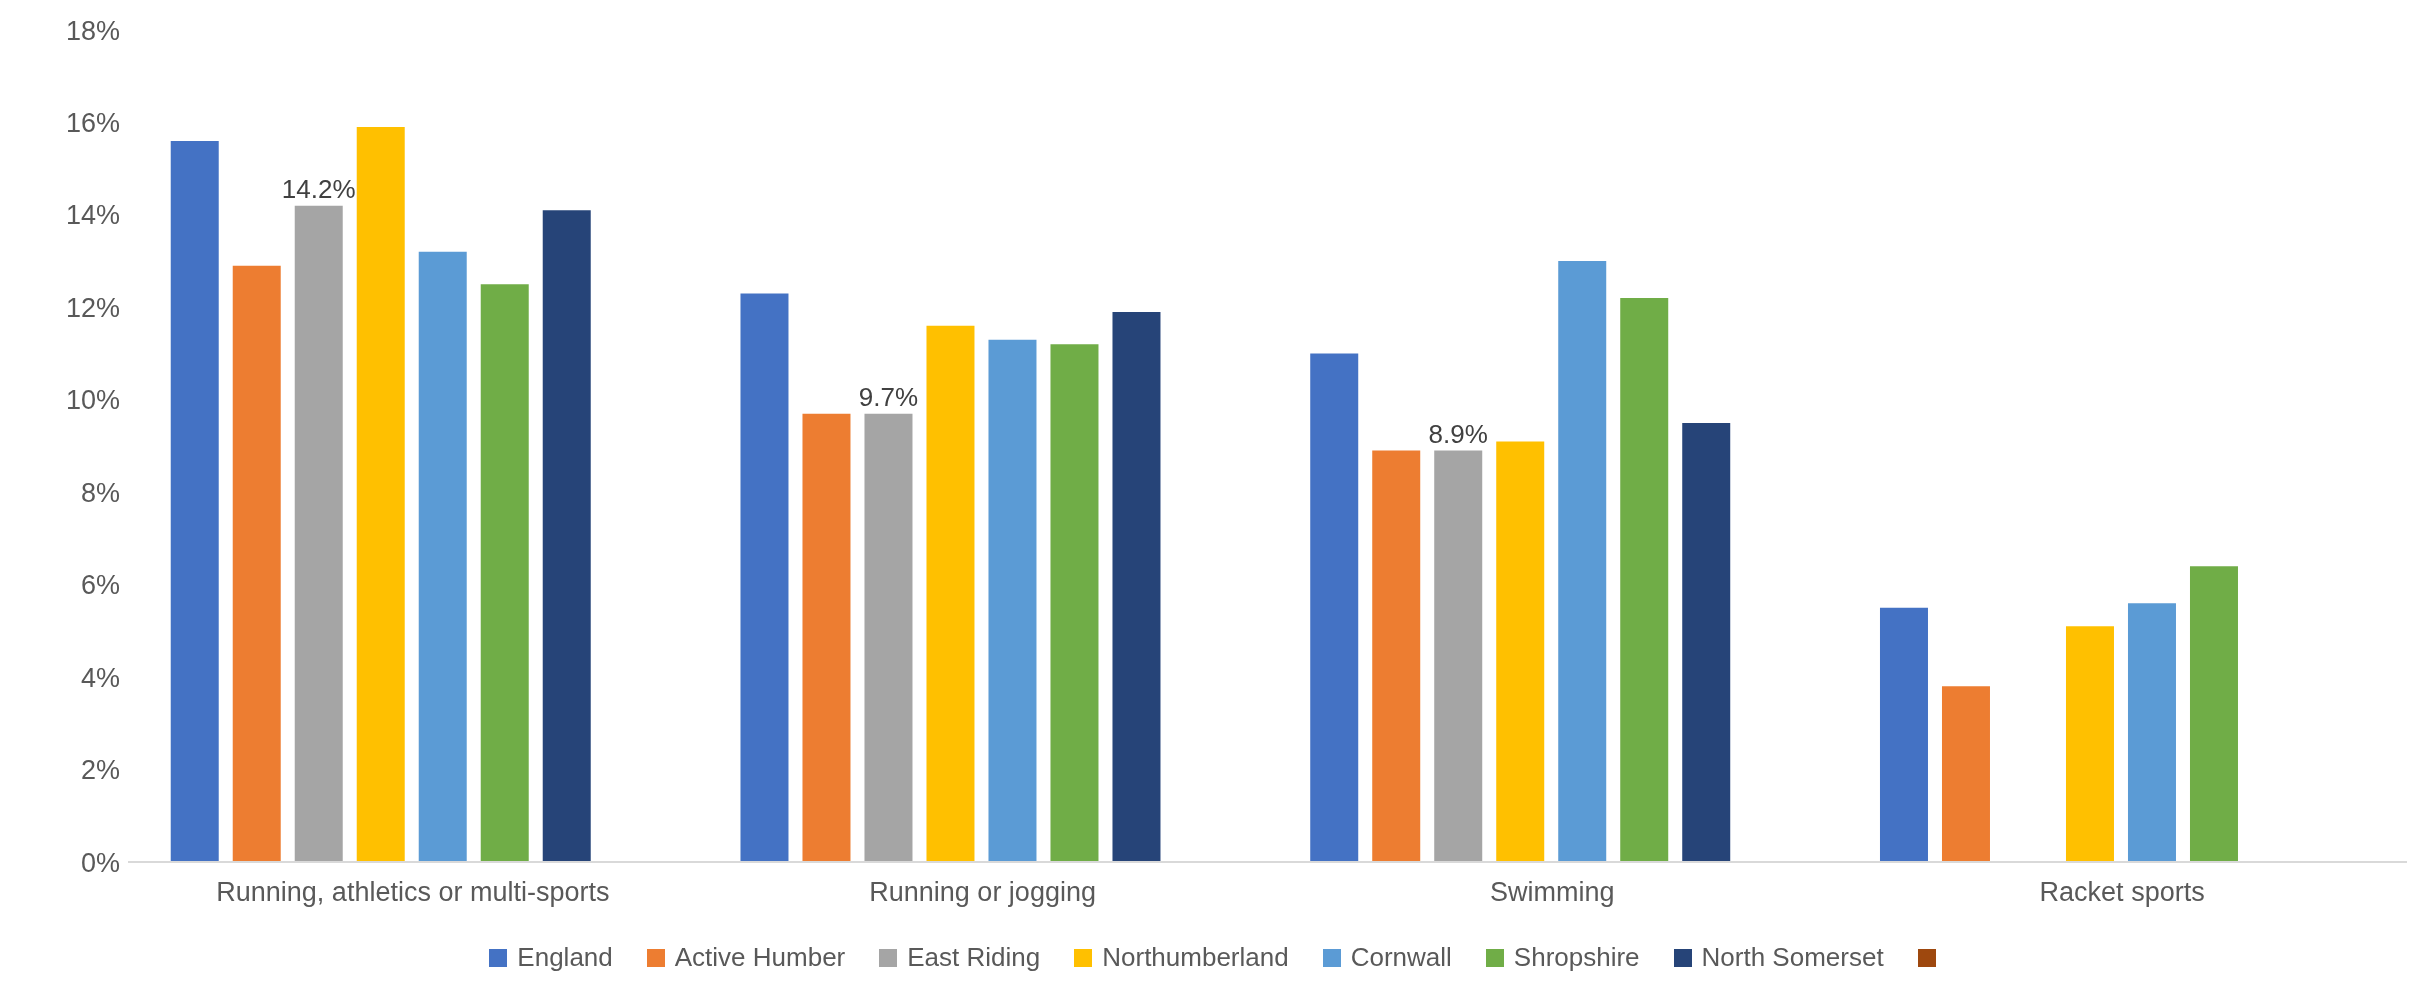 Image resolution: width=2435 pixels, height=995 pixels. I want to click on data-label: 14.2%, so click(318, 188).